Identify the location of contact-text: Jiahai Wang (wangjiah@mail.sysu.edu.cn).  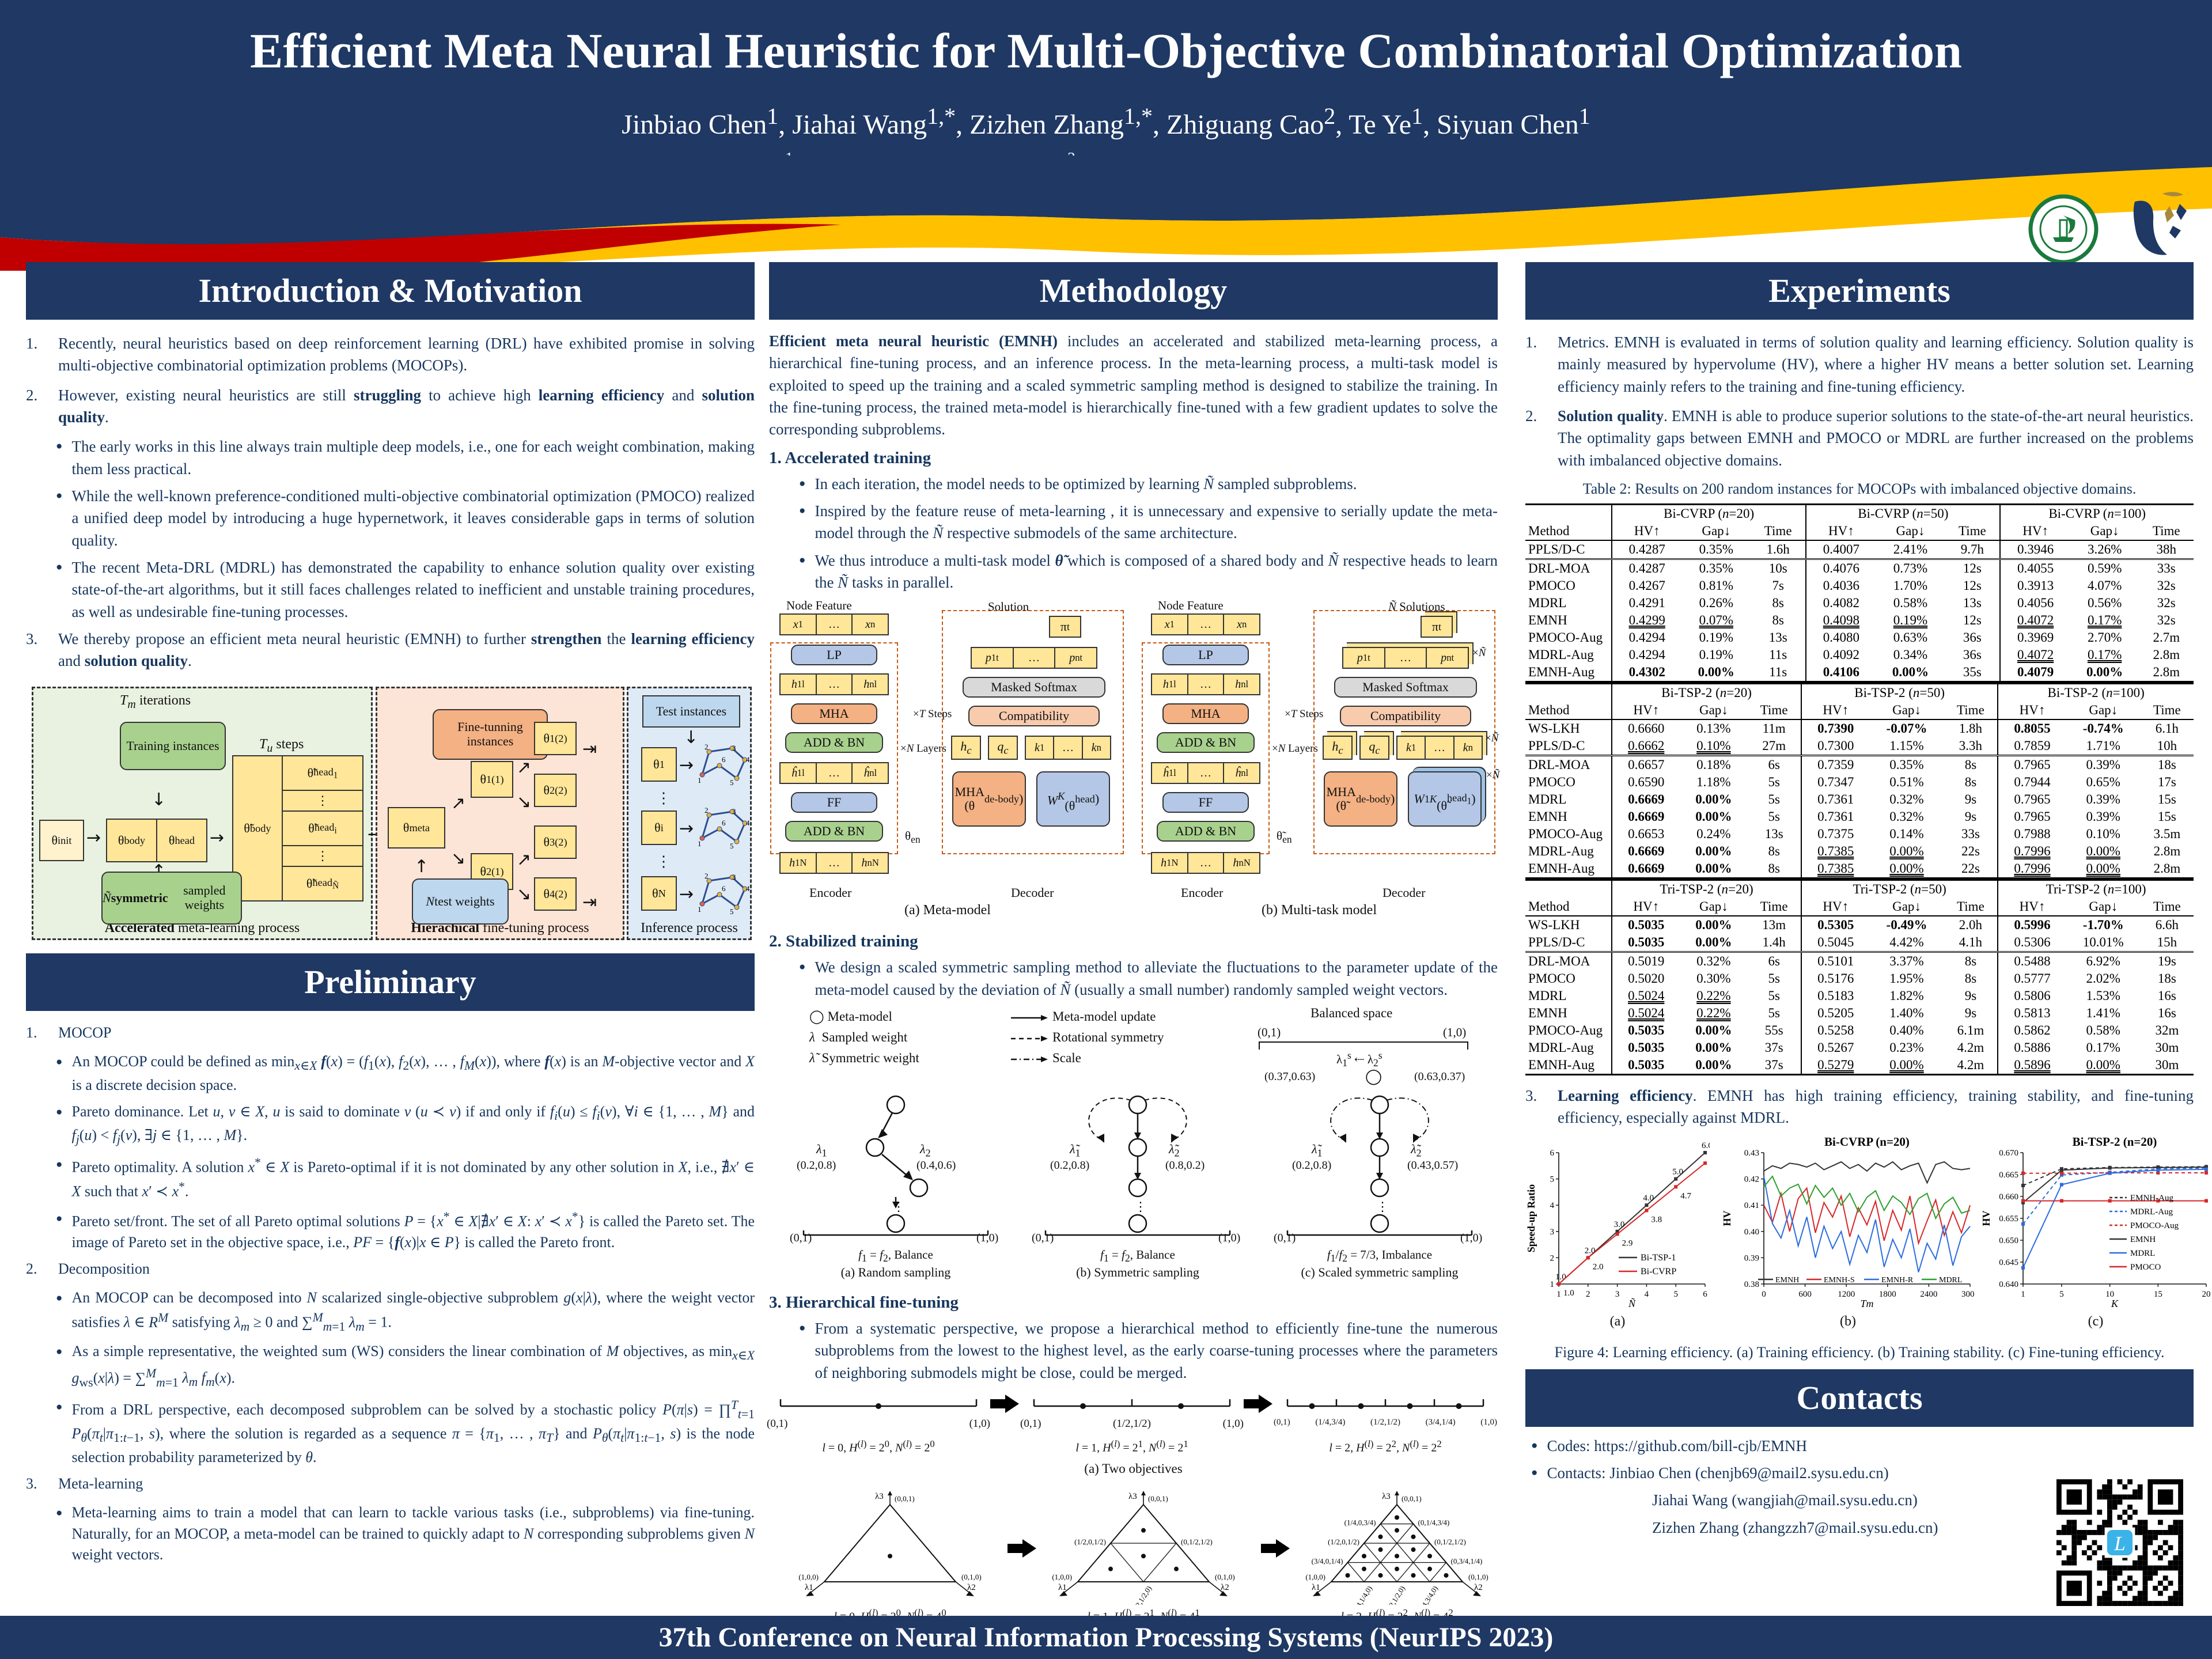
(1785, 1500).